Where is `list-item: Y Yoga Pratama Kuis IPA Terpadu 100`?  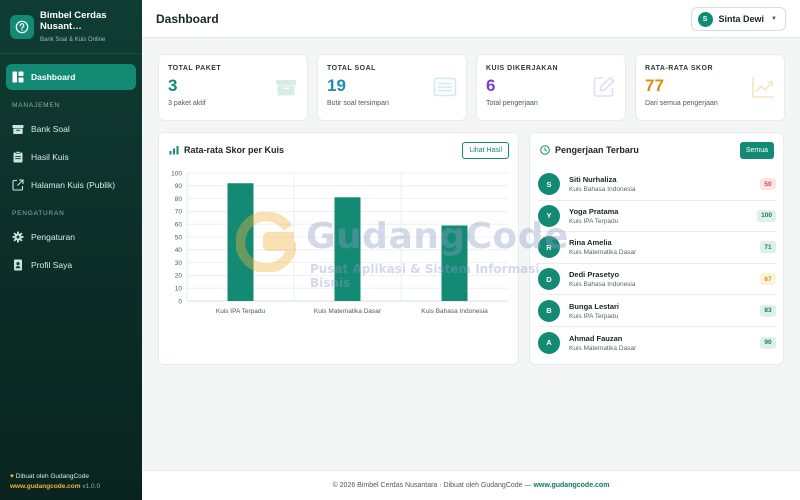
list-item: Y Yoga Pratama Kuis IPA Terpadu 100 is located at coordinates (657, 217).